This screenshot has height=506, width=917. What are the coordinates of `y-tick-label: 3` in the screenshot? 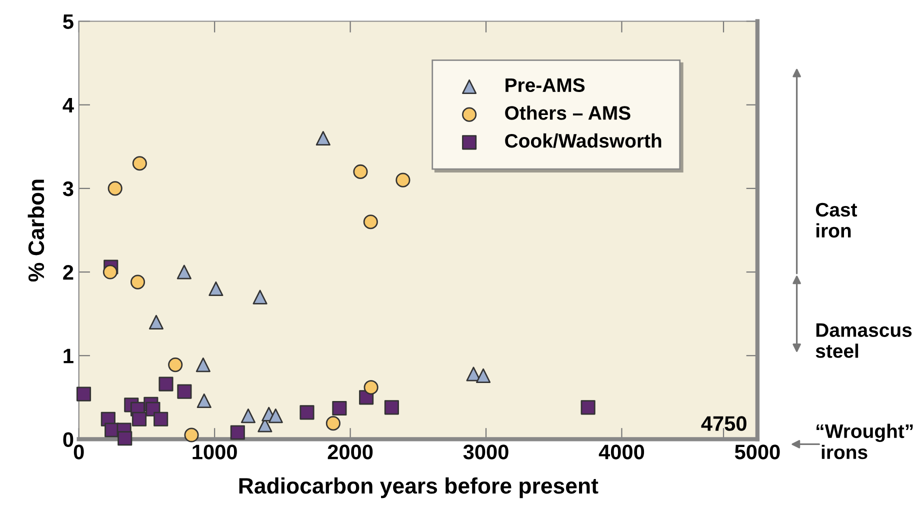 It's located at (68, 188).